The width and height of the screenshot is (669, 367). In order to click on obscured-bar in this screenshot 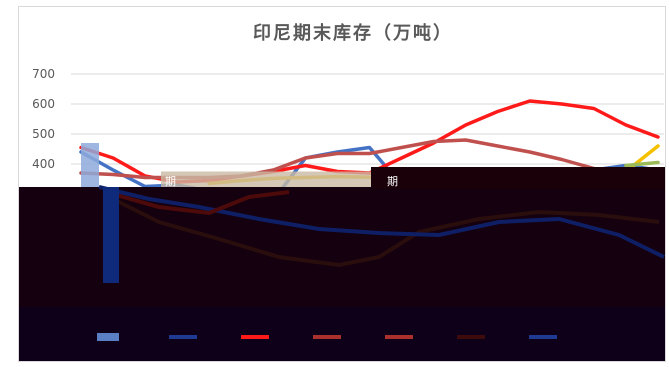, I will do `click(111, 235)`.